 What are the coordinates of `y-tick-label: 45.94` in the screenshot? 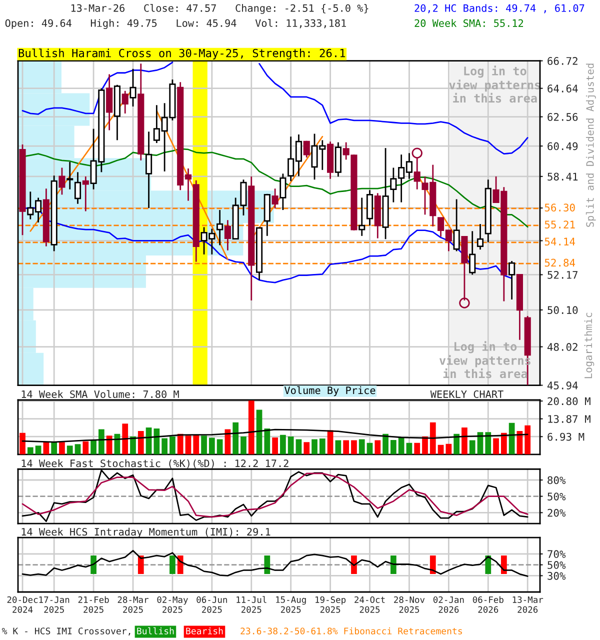 It's located at (562, 386).